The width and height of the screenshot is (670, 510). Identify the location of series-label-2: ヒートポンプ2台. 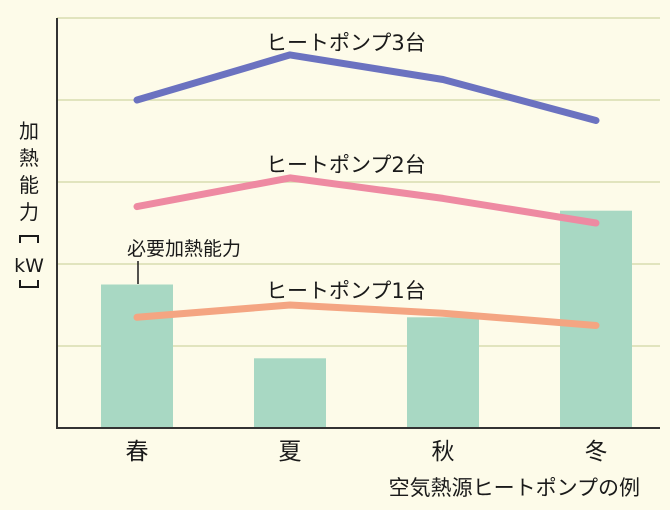
(346, 165).